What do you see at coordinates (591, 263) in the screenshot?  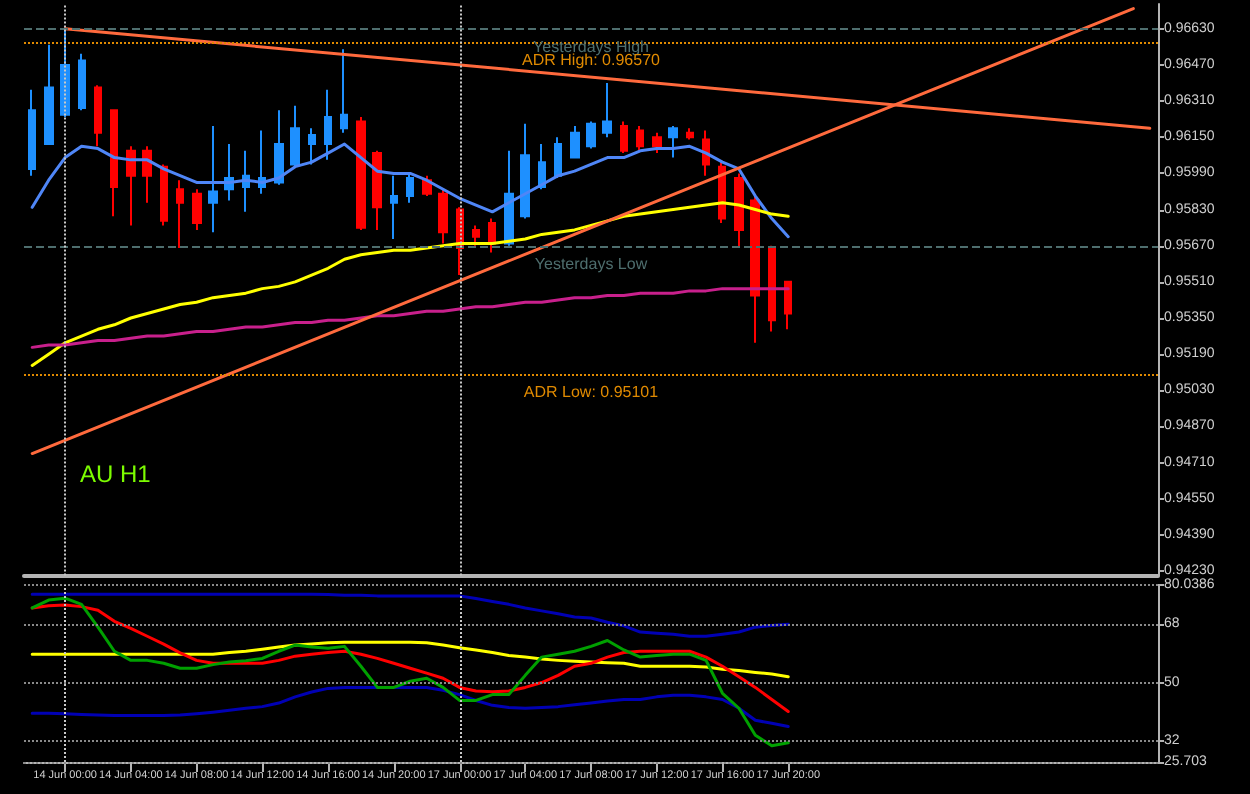 I see `ref-line-label: Yesterdays Low` at bounding box center [591, 263].